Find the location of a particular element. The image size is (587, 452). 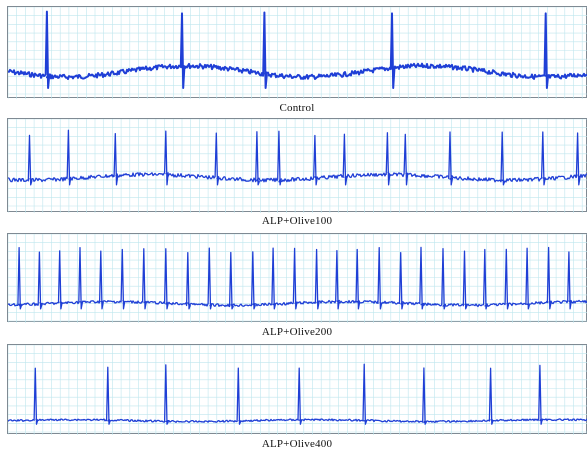

chart-caption: ALP+Olive200 is located at coordinates (297, 332).